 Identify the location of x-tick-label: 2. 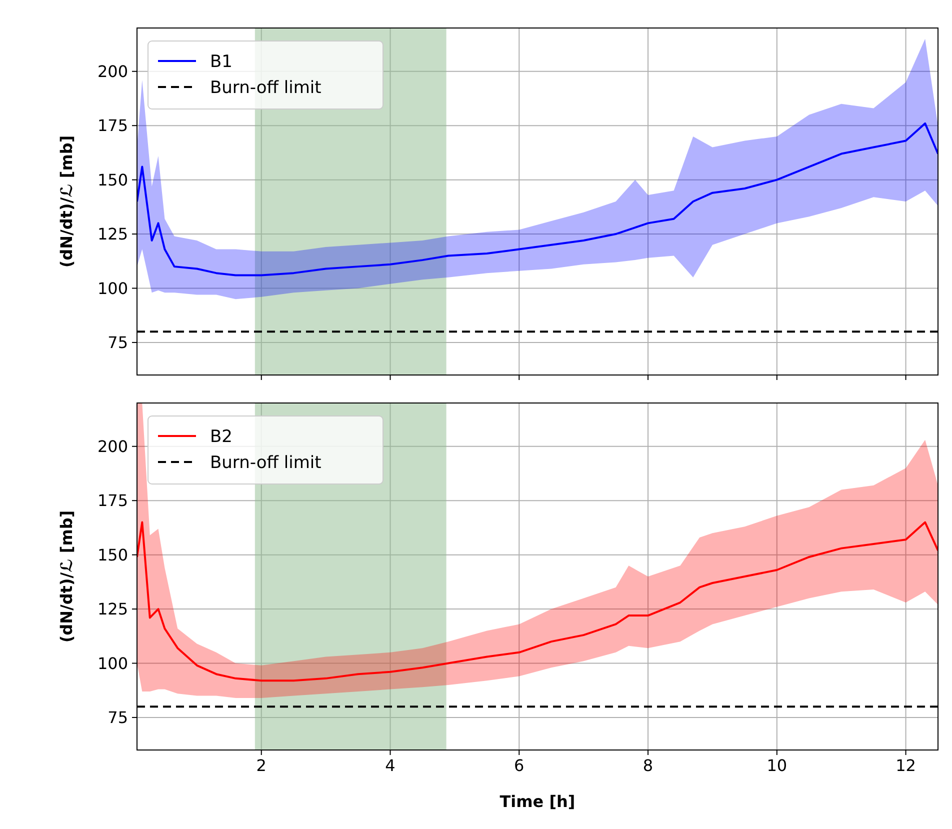
(261, 765).